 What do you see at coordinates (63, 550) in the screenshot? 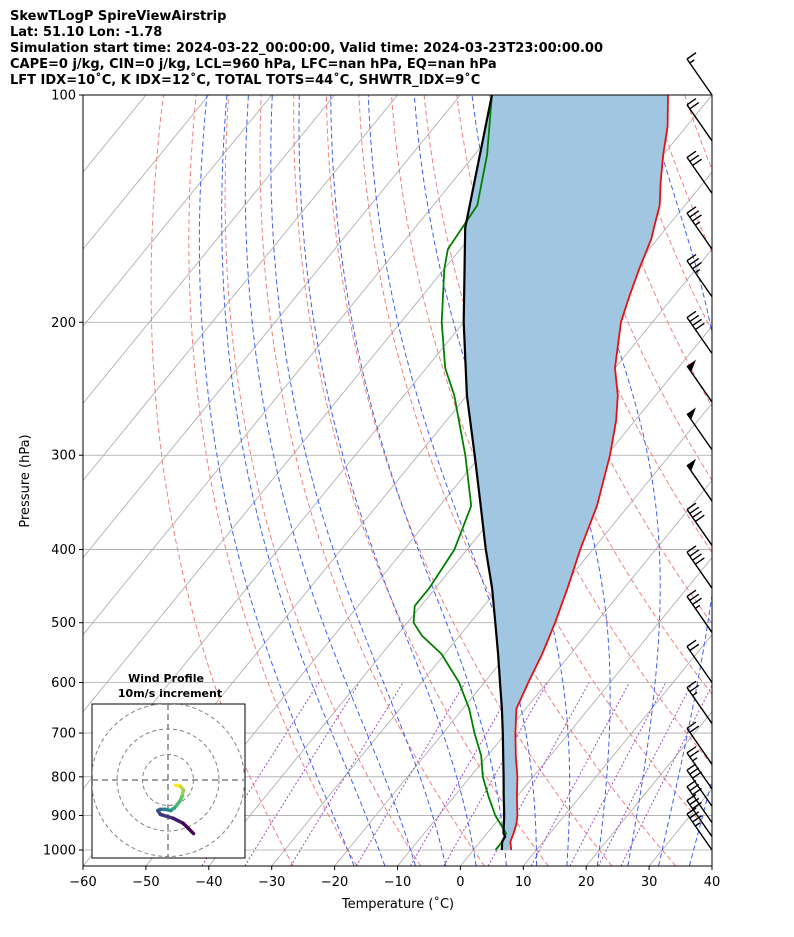
I see `y-tick-label: 400` at bounding box center [63, 550].